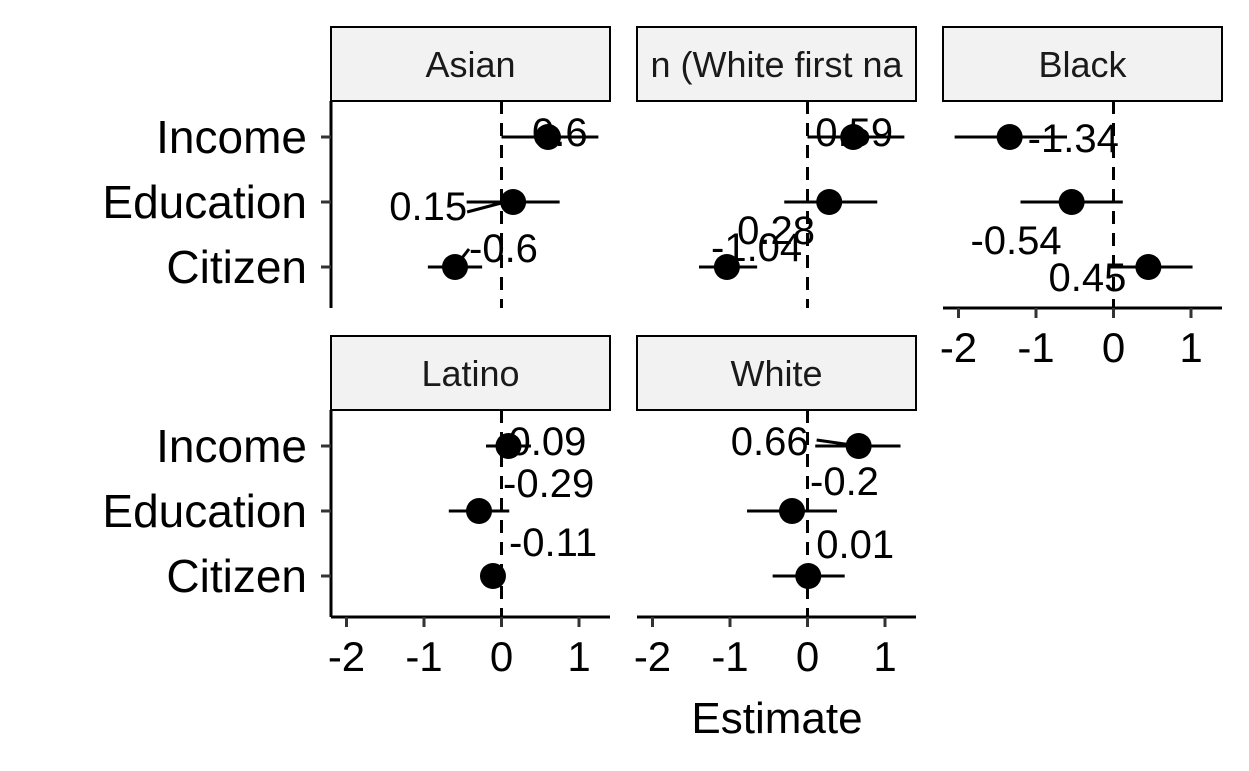  Describe the element at coordinates (1073, 139) in the screenshot. I see `data-label: -1.34` at that location.